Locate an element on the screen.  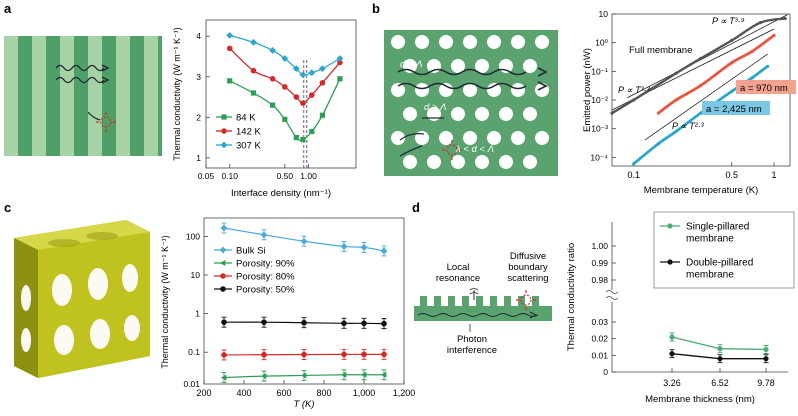
chart-a-ytick-label: 4 is located at coordinates (198, 36).